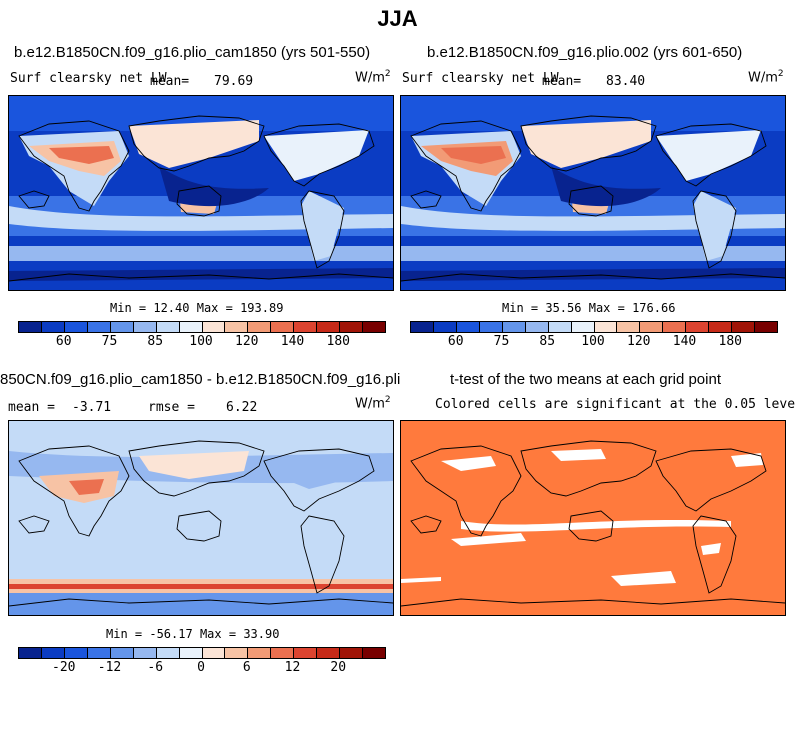 Image resolution: width=795 pixels, height=733 pixels. I want to click on colorbar-tick-label: 6, so click(246, 667).